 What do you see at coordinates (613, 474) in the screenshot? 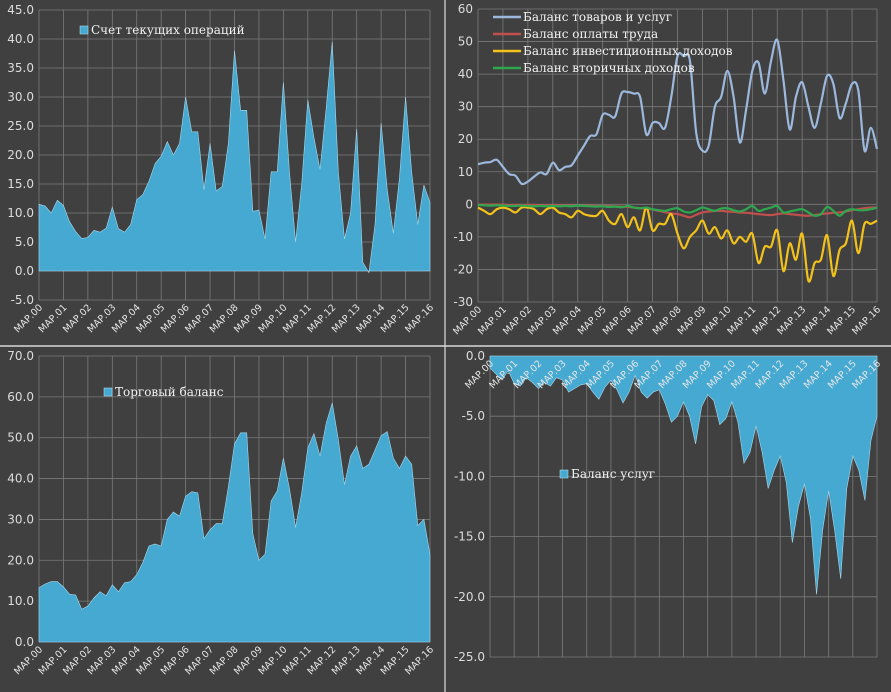
I see `legend-label: Баланс услуг` at bounding box center [613, 474].